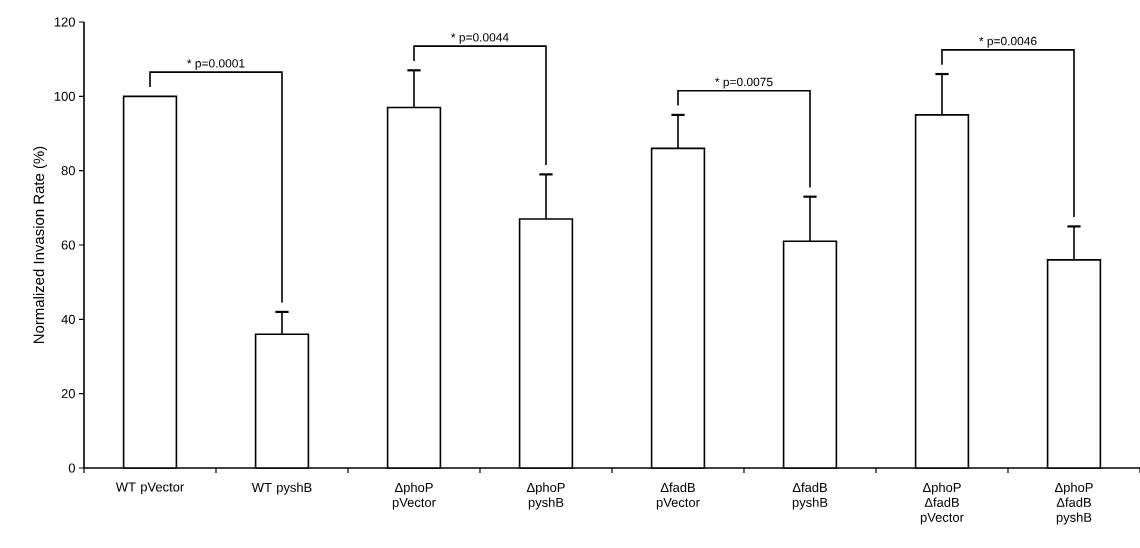 The width and height of the screenshot is (1140, 548). I want to click on annotation: * p=0.0001, so click(216, 64).